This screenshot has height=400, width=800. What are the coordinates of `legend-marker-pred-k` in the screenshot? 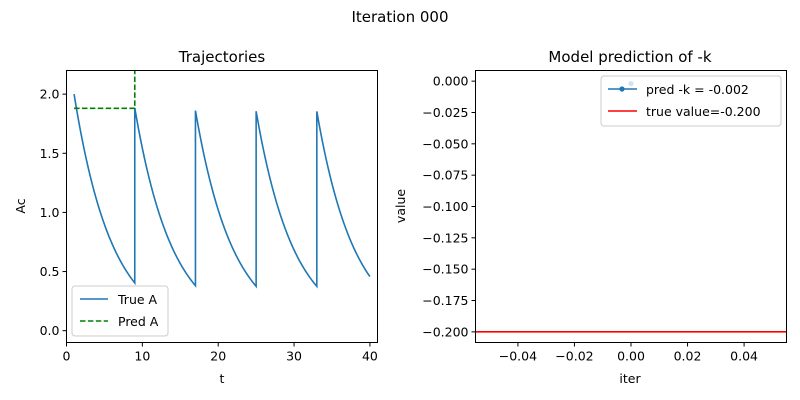 It's located at (622, 89).